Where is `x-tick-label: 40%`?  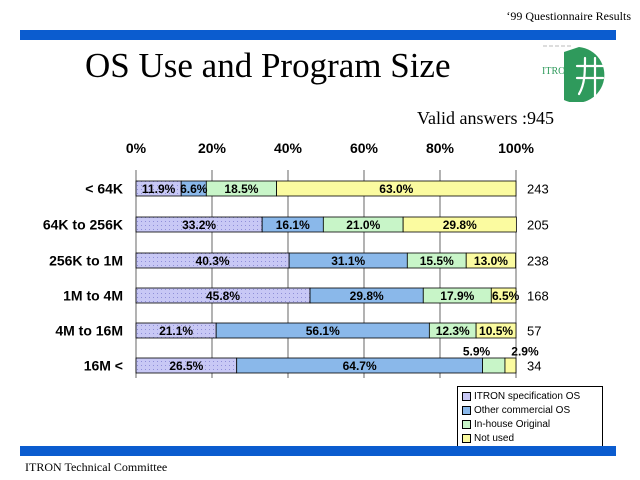 x-tick-label: 40% is located at coordinates (288, 148).